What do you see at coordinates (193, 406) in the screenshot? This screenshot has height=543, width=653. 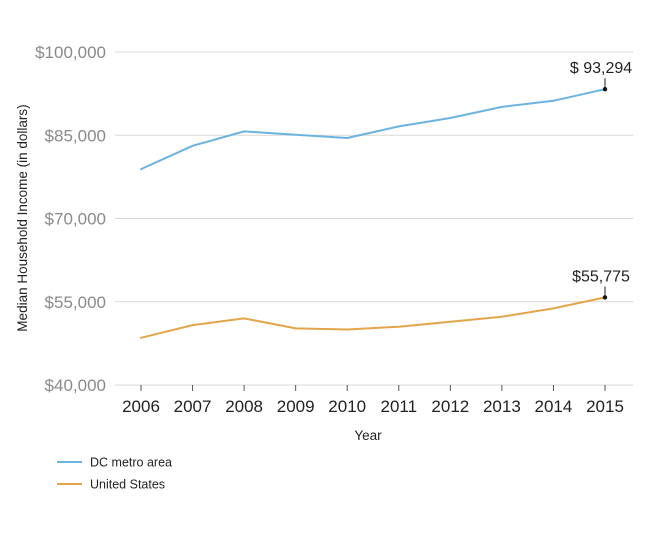 I see `x-tick-label: 2007` at bounding box center [193, 406].